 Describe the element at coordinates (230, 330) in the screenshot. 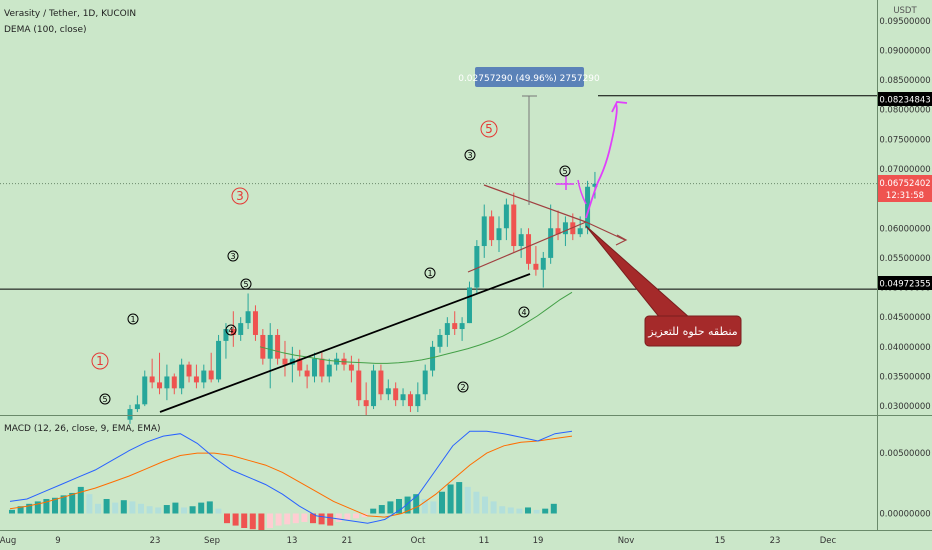

I see `svg-text: 4` at that location.